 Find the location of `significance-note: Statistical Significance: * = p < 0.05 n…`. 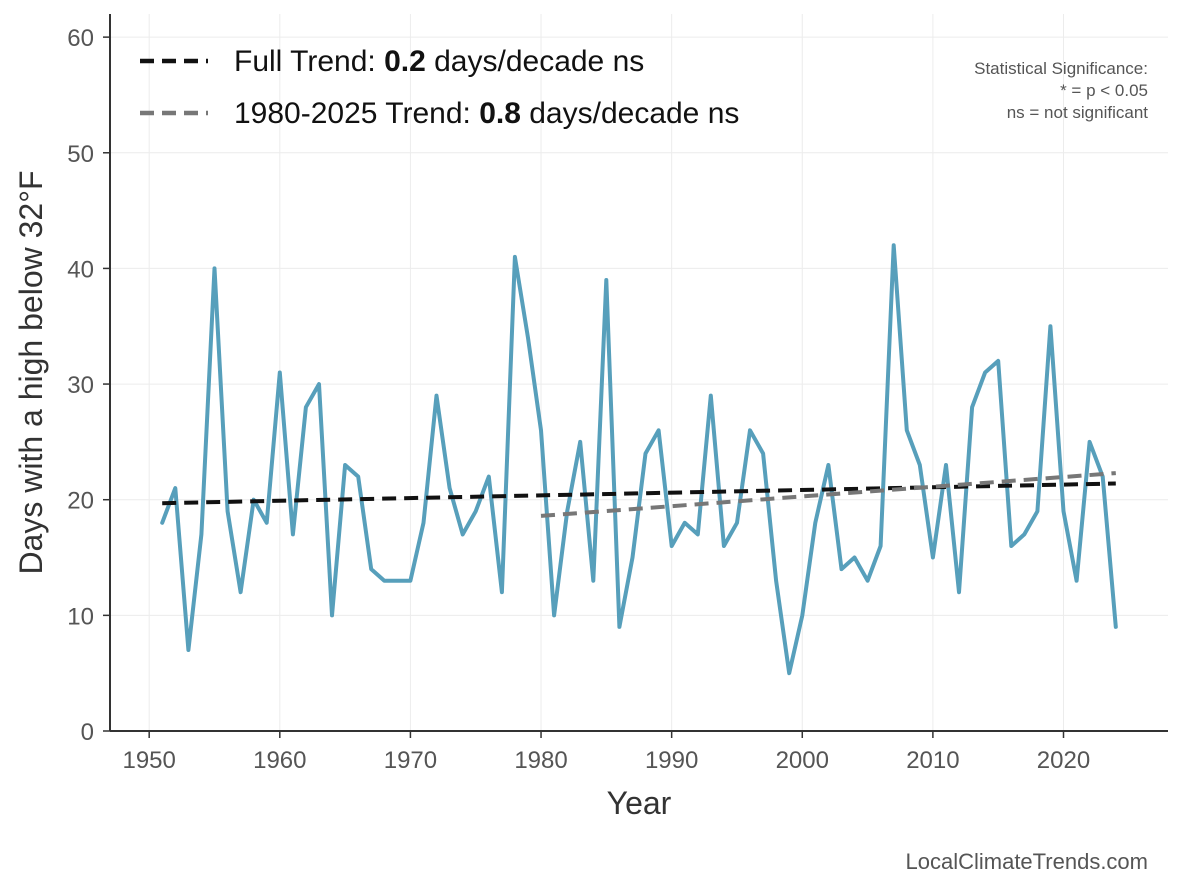

significance-note: Statistical Significance: * = p < 0.05 n… is located at coordinates (1061, 90).